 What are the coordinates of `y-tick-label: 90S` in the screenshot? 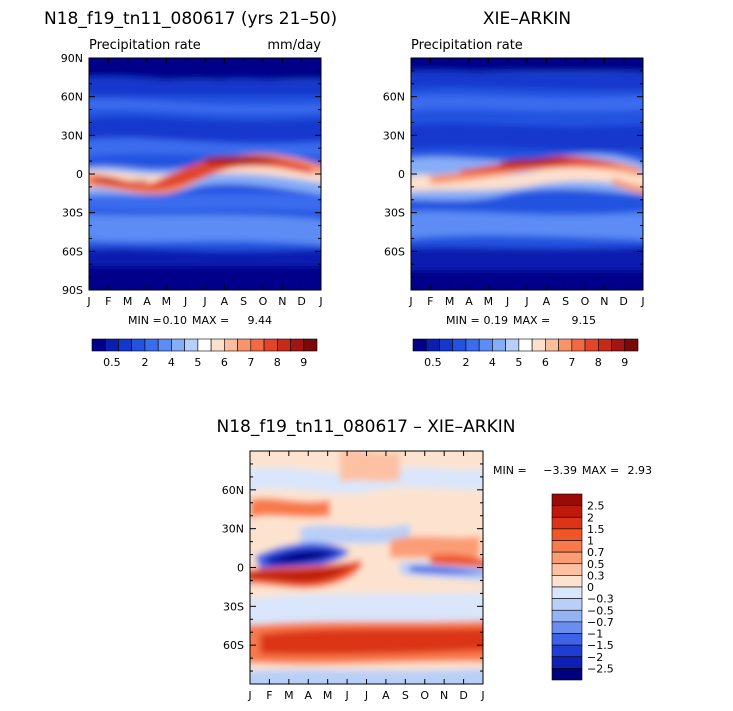 It's located at (72, 290).